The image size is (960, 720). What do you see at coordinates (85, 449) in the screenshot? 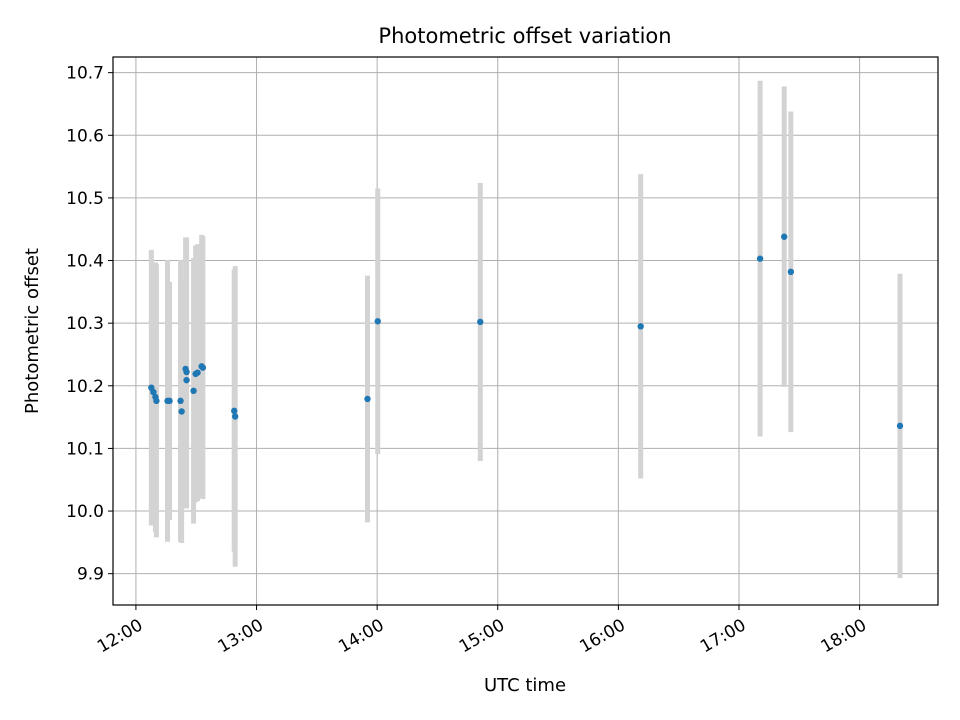
I see `y-tick-label: 10.1` at bounding box center [85, 449].